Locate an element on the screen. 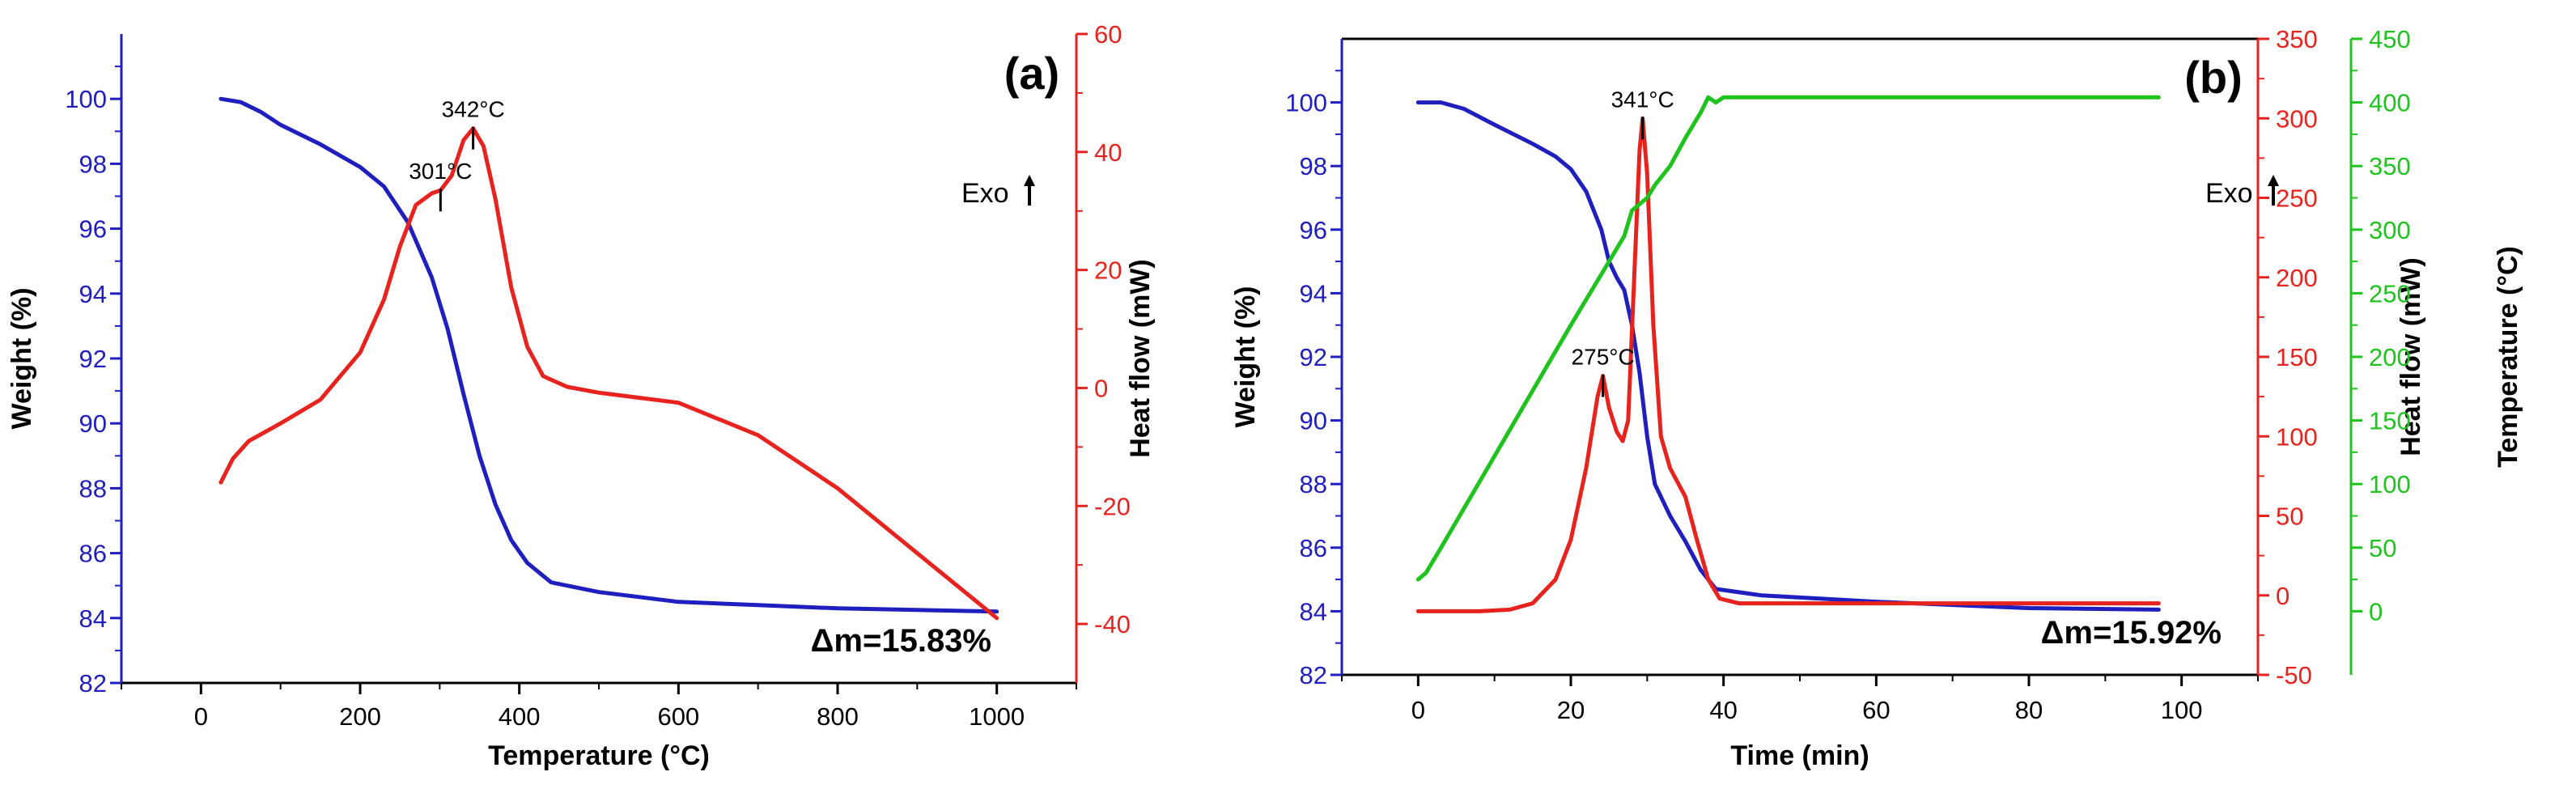  x-tick-label: 200 is located at coordinates (360, 717).